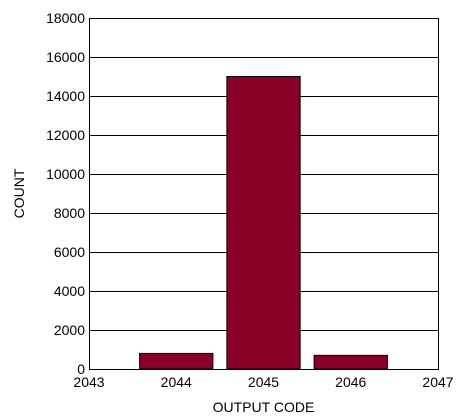  I want to click on x-axis-title: OUTPUT CODE, so click(264, 407).